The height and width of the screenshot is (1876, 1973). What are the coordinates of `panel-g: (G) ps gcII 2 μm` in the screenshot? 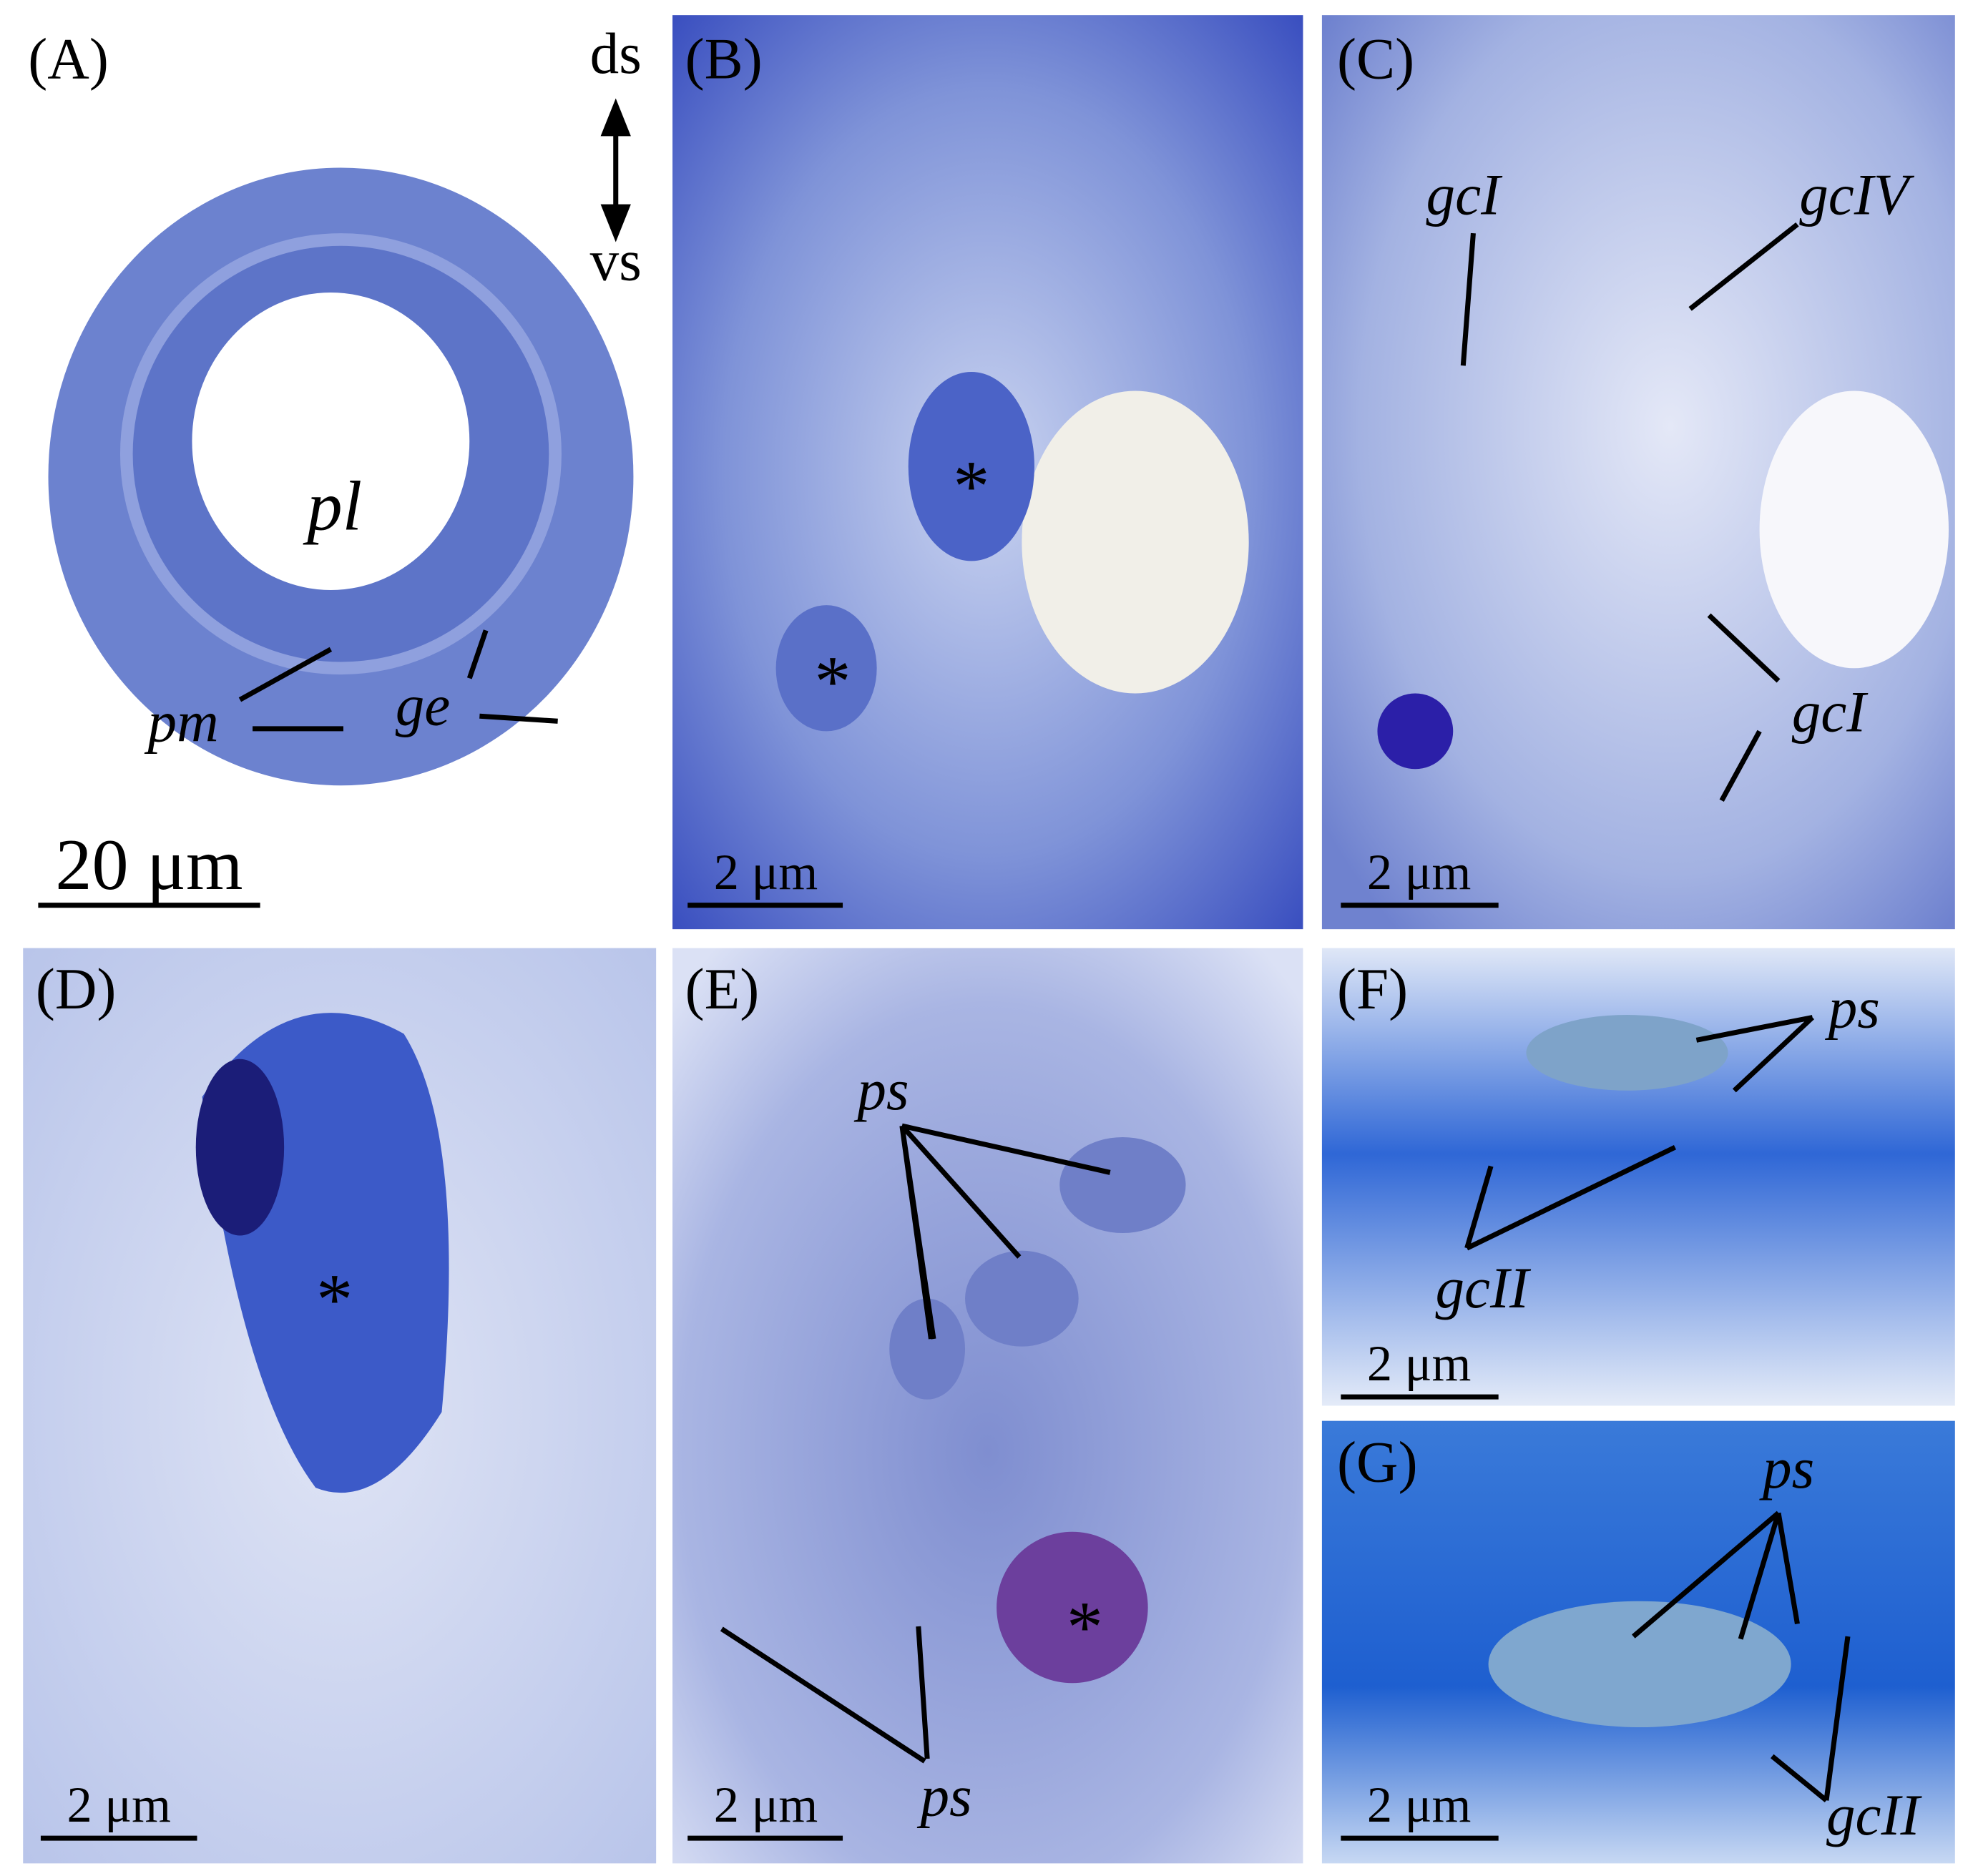 It's located at (1638, 1642).